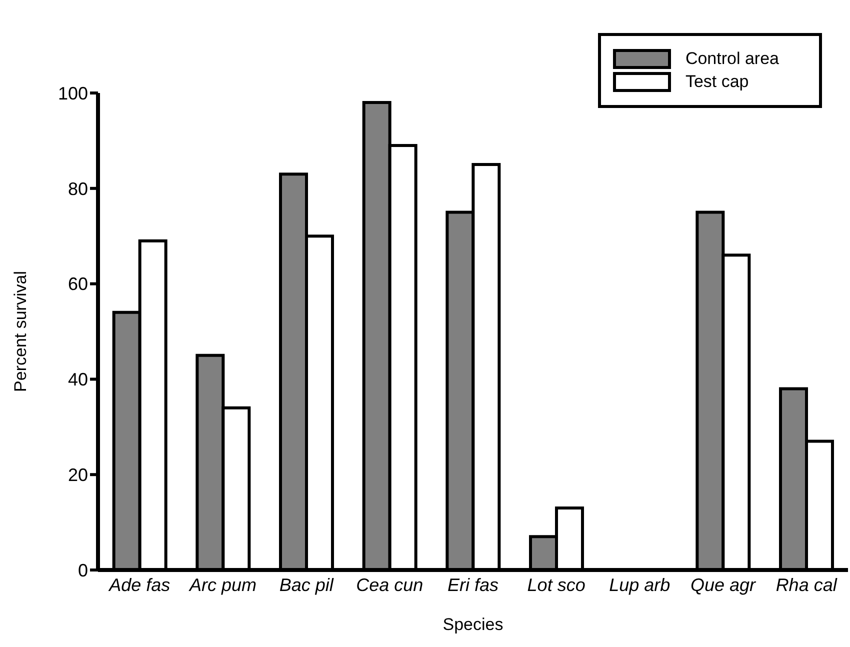 Image resolution: width=850 pixels, height=647 pixels. Describe the element at coordinates (78, 284) in the screenshot. I see `y-tick-label: 60` at that location.